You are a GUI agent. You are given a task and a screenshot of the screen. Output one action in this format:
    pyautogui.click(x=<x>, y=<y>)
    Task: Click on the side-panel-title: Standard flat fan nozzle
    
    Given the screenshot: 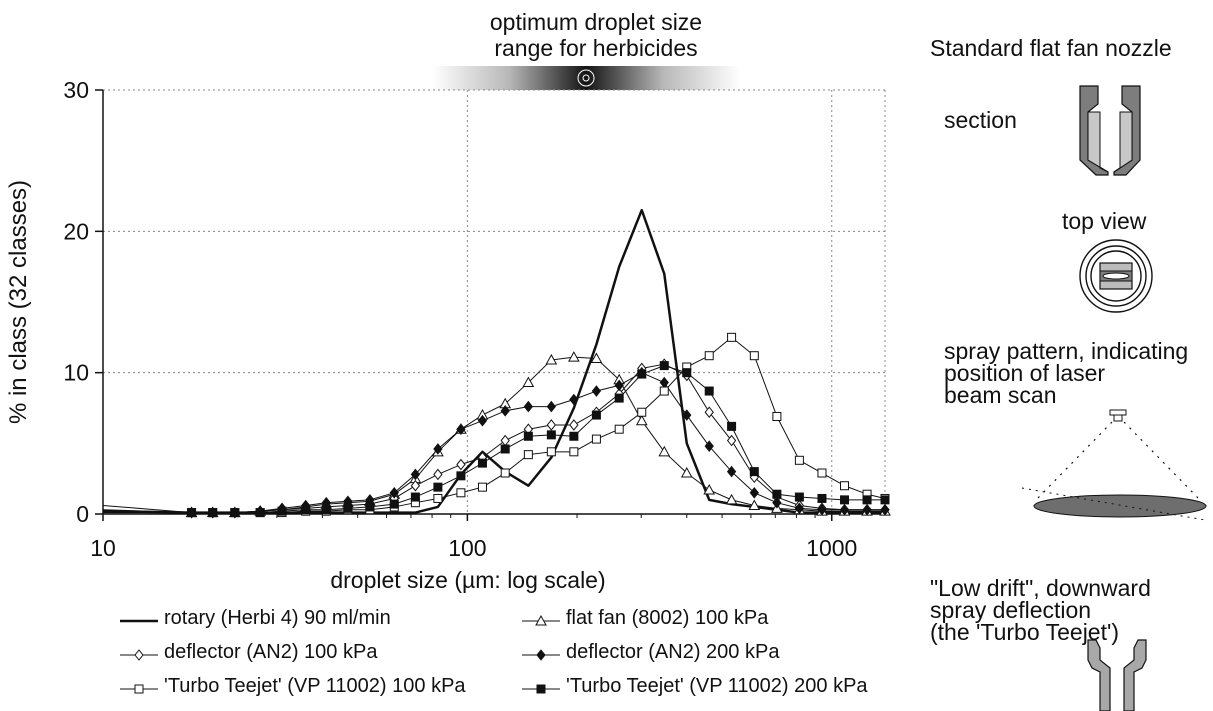 What is the action you would take?
    pyautogui.click(x=1051, y=48)
    